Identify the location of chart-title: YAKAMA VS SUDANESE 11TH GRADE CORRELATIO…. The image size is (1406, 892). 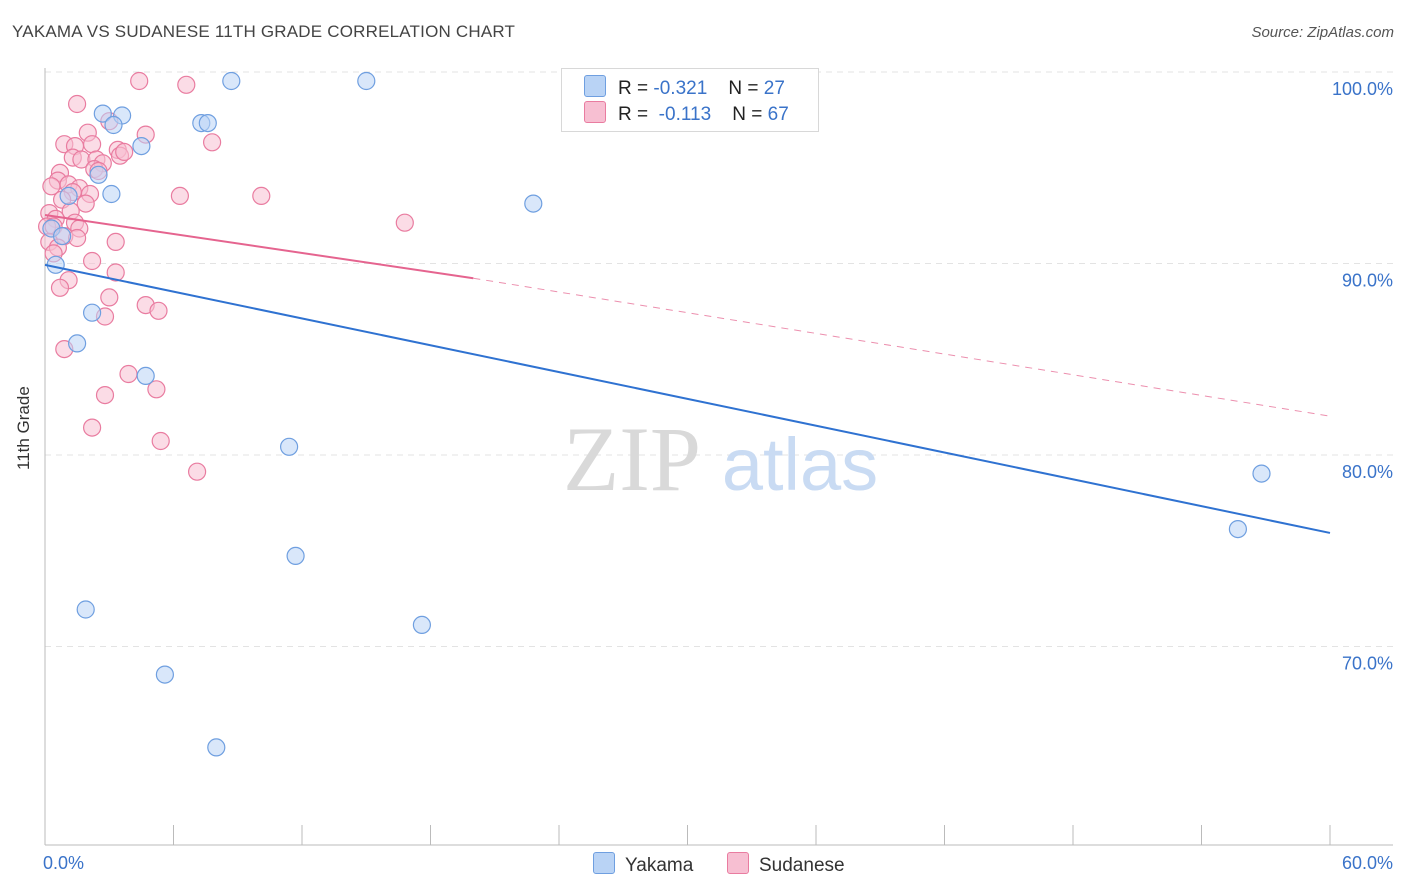
(264, 31).